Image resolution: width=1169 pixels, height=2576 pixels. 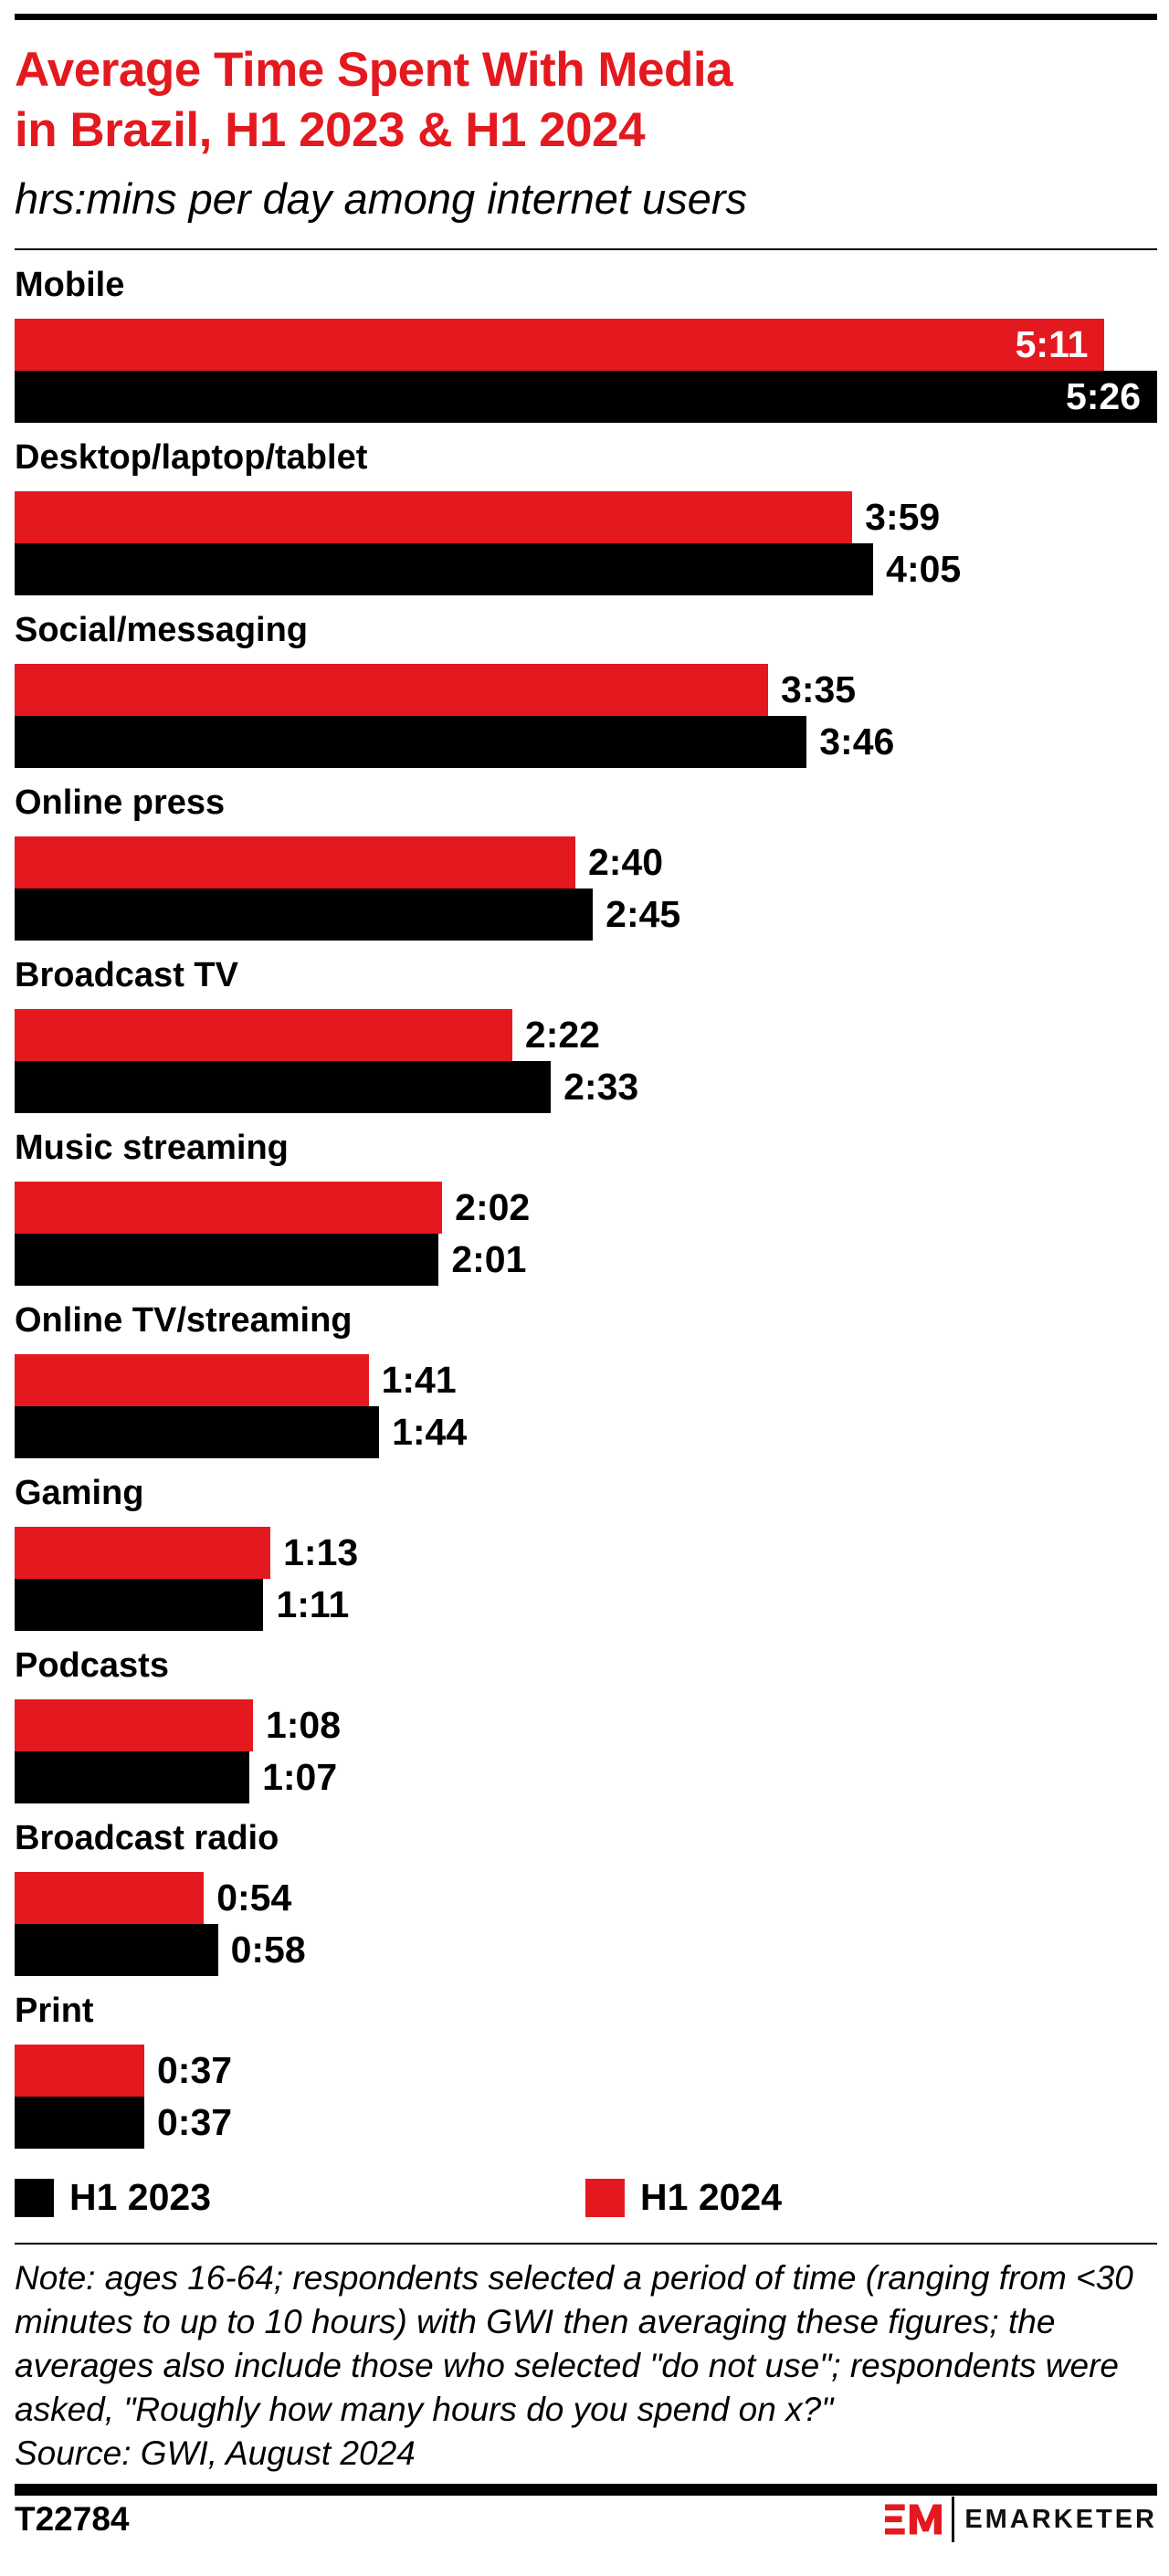 What do you see at coordinates (903, 517) in the screenshot?
I see `value-label-h1-2024: 3:59` at bounding box center [903, 517].